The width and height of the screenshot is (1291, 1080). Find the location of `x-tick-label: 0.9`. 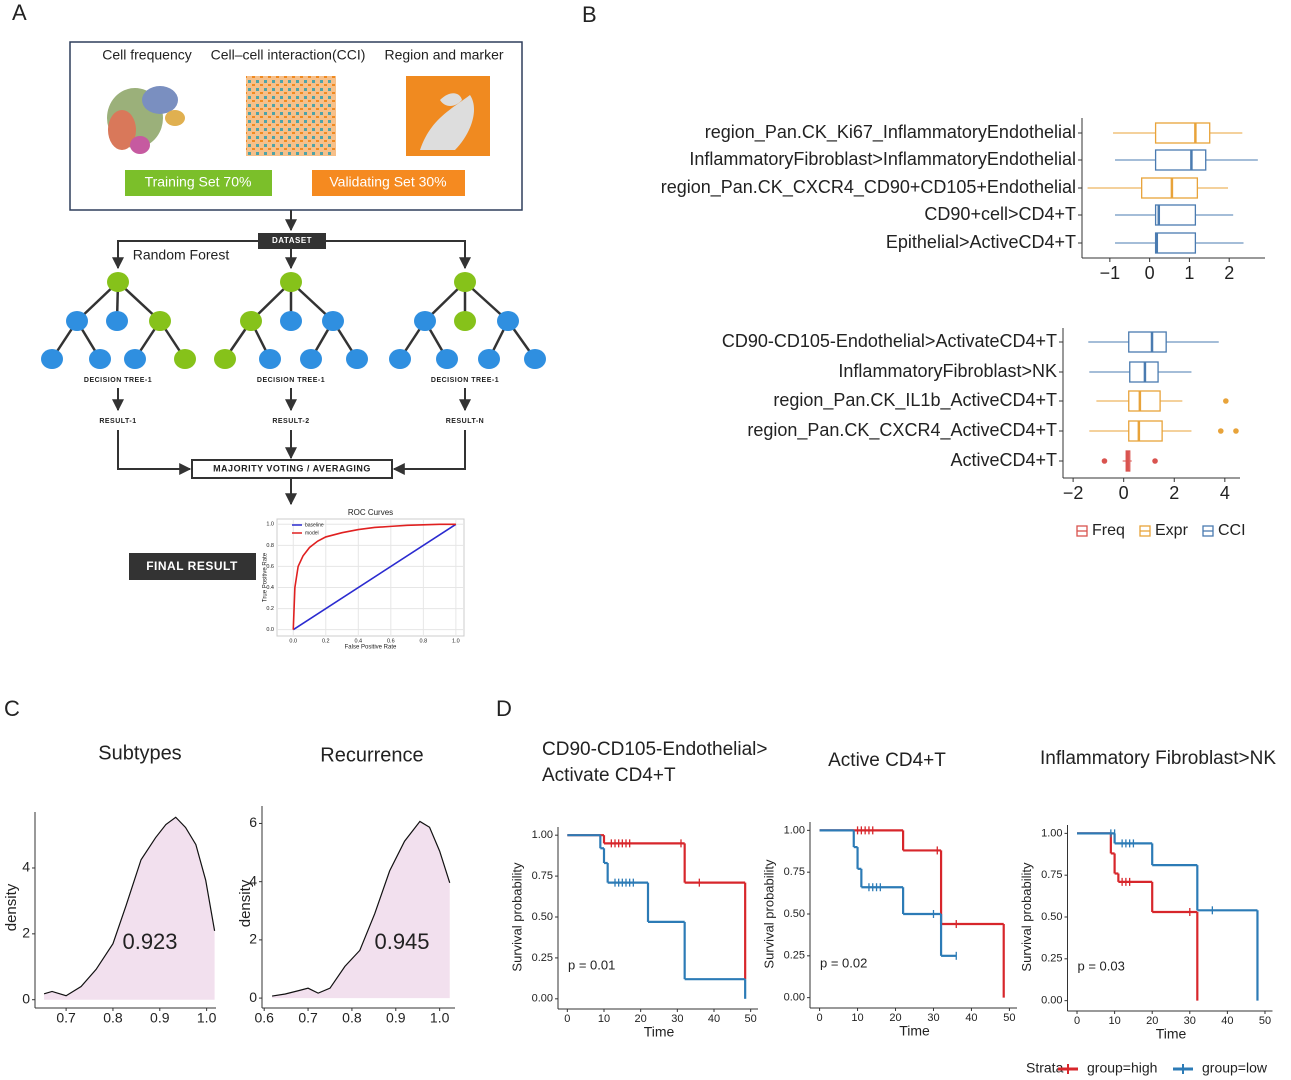

x-tick-label: 0.9 is located at coordinates (160, 1018).